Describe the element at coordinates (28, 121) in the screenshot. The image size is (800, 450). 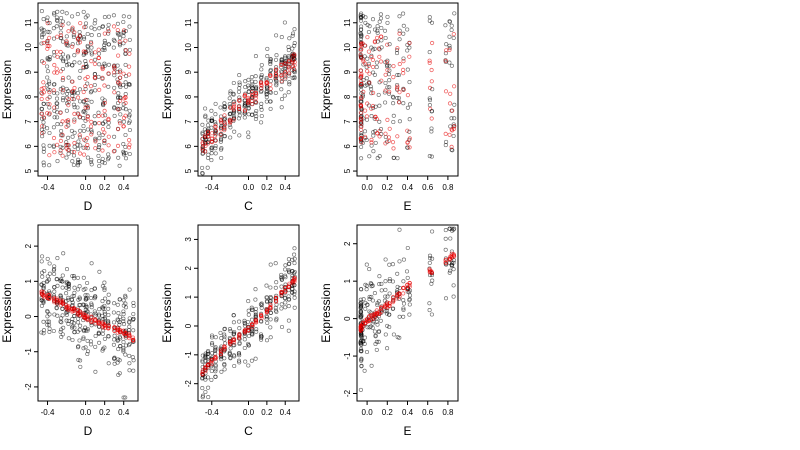
I see `y-tick-label: 7` at that location.